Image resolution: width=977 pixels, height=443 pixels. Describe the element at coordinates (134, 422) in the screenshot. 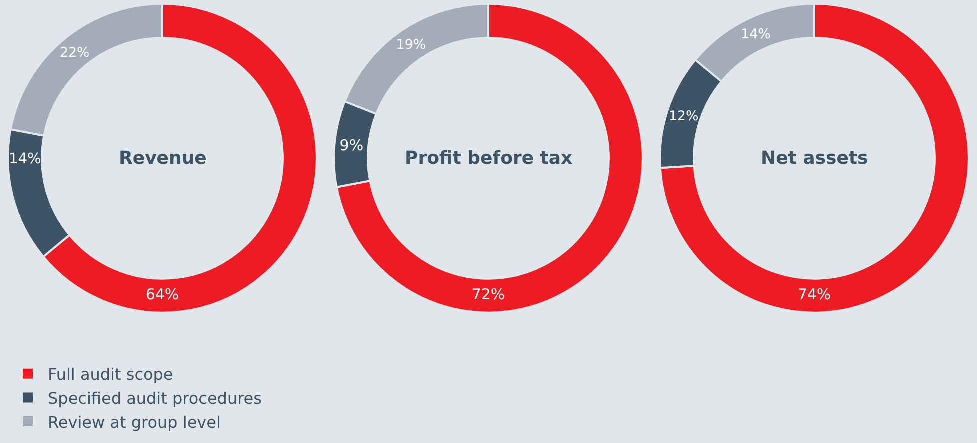

I see `legend-label: Review at group level` at that location.